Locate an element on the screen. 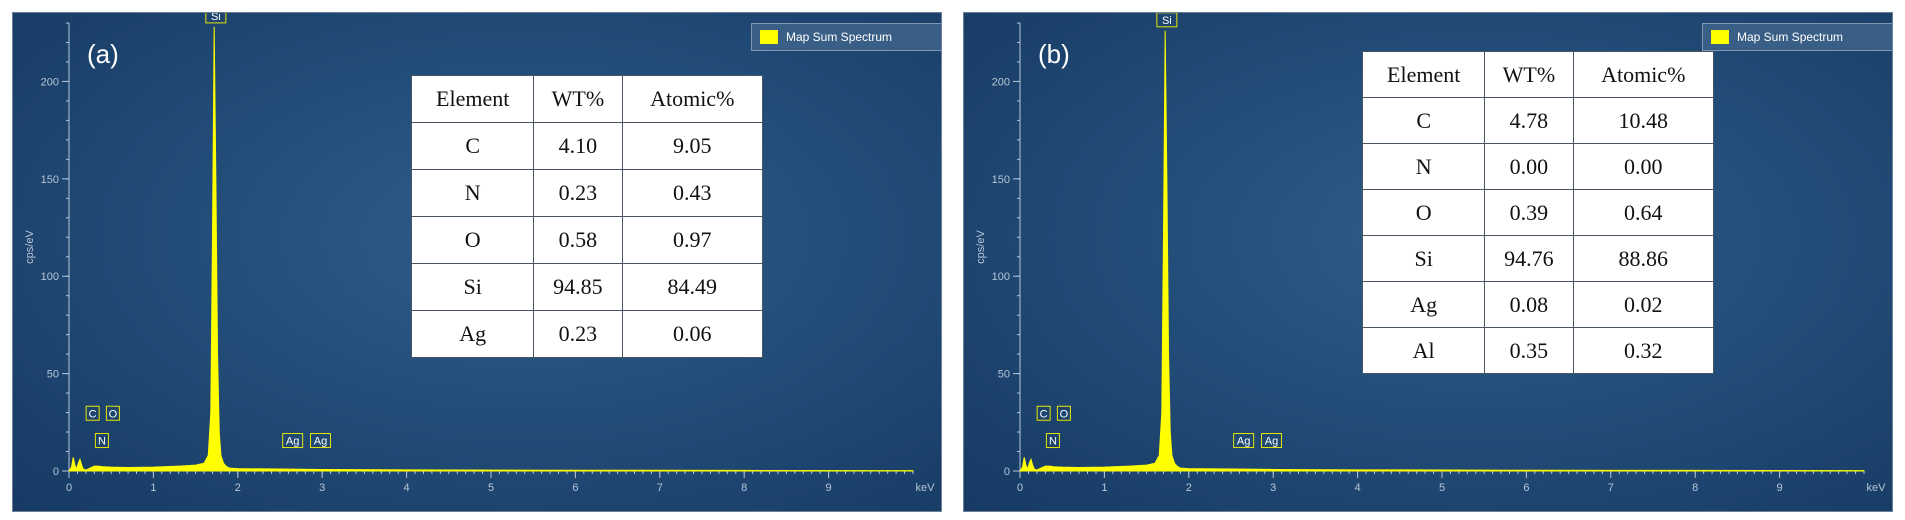 The width and height of the screenshot is (1905, 520). table-cell: 0.64 is located at coordinates (1643, 212).